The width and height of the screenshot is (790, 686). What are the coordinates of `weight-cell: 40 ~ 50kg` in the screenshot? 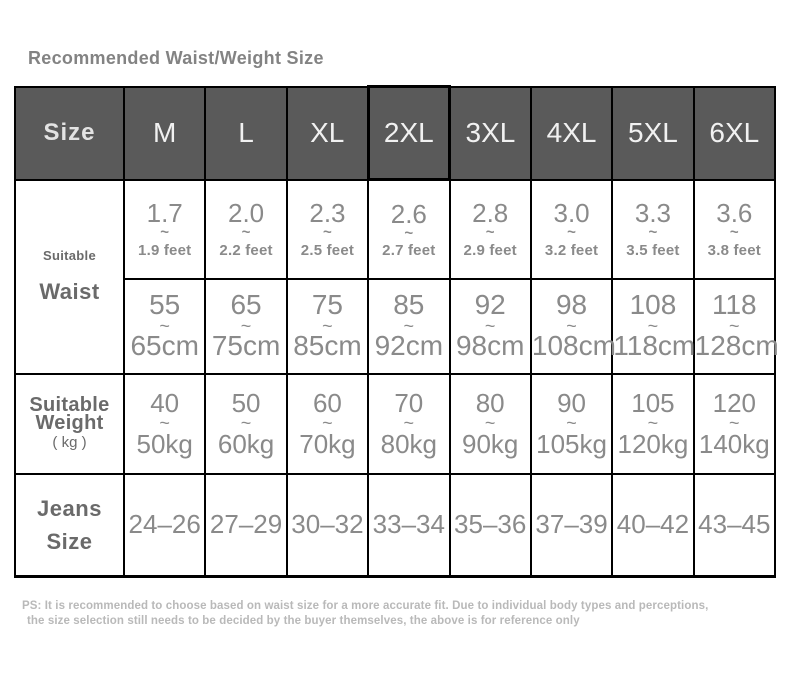 It's located at (164, 423).